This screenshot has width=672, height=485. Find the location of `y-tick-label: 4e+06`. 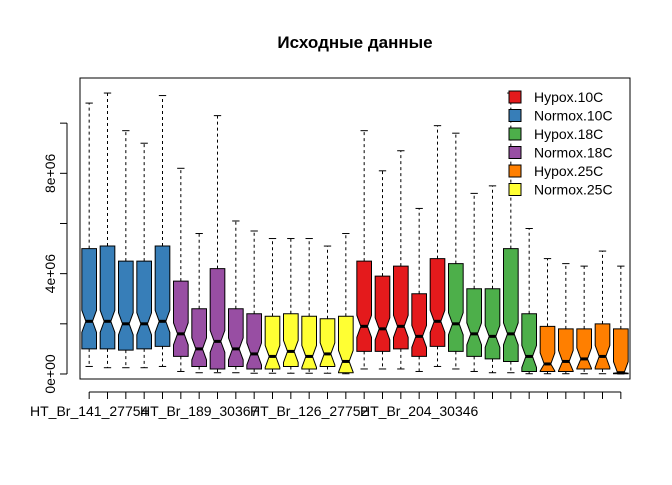

y-tick-label: 4e+06 is located at coordinates (50, 274).